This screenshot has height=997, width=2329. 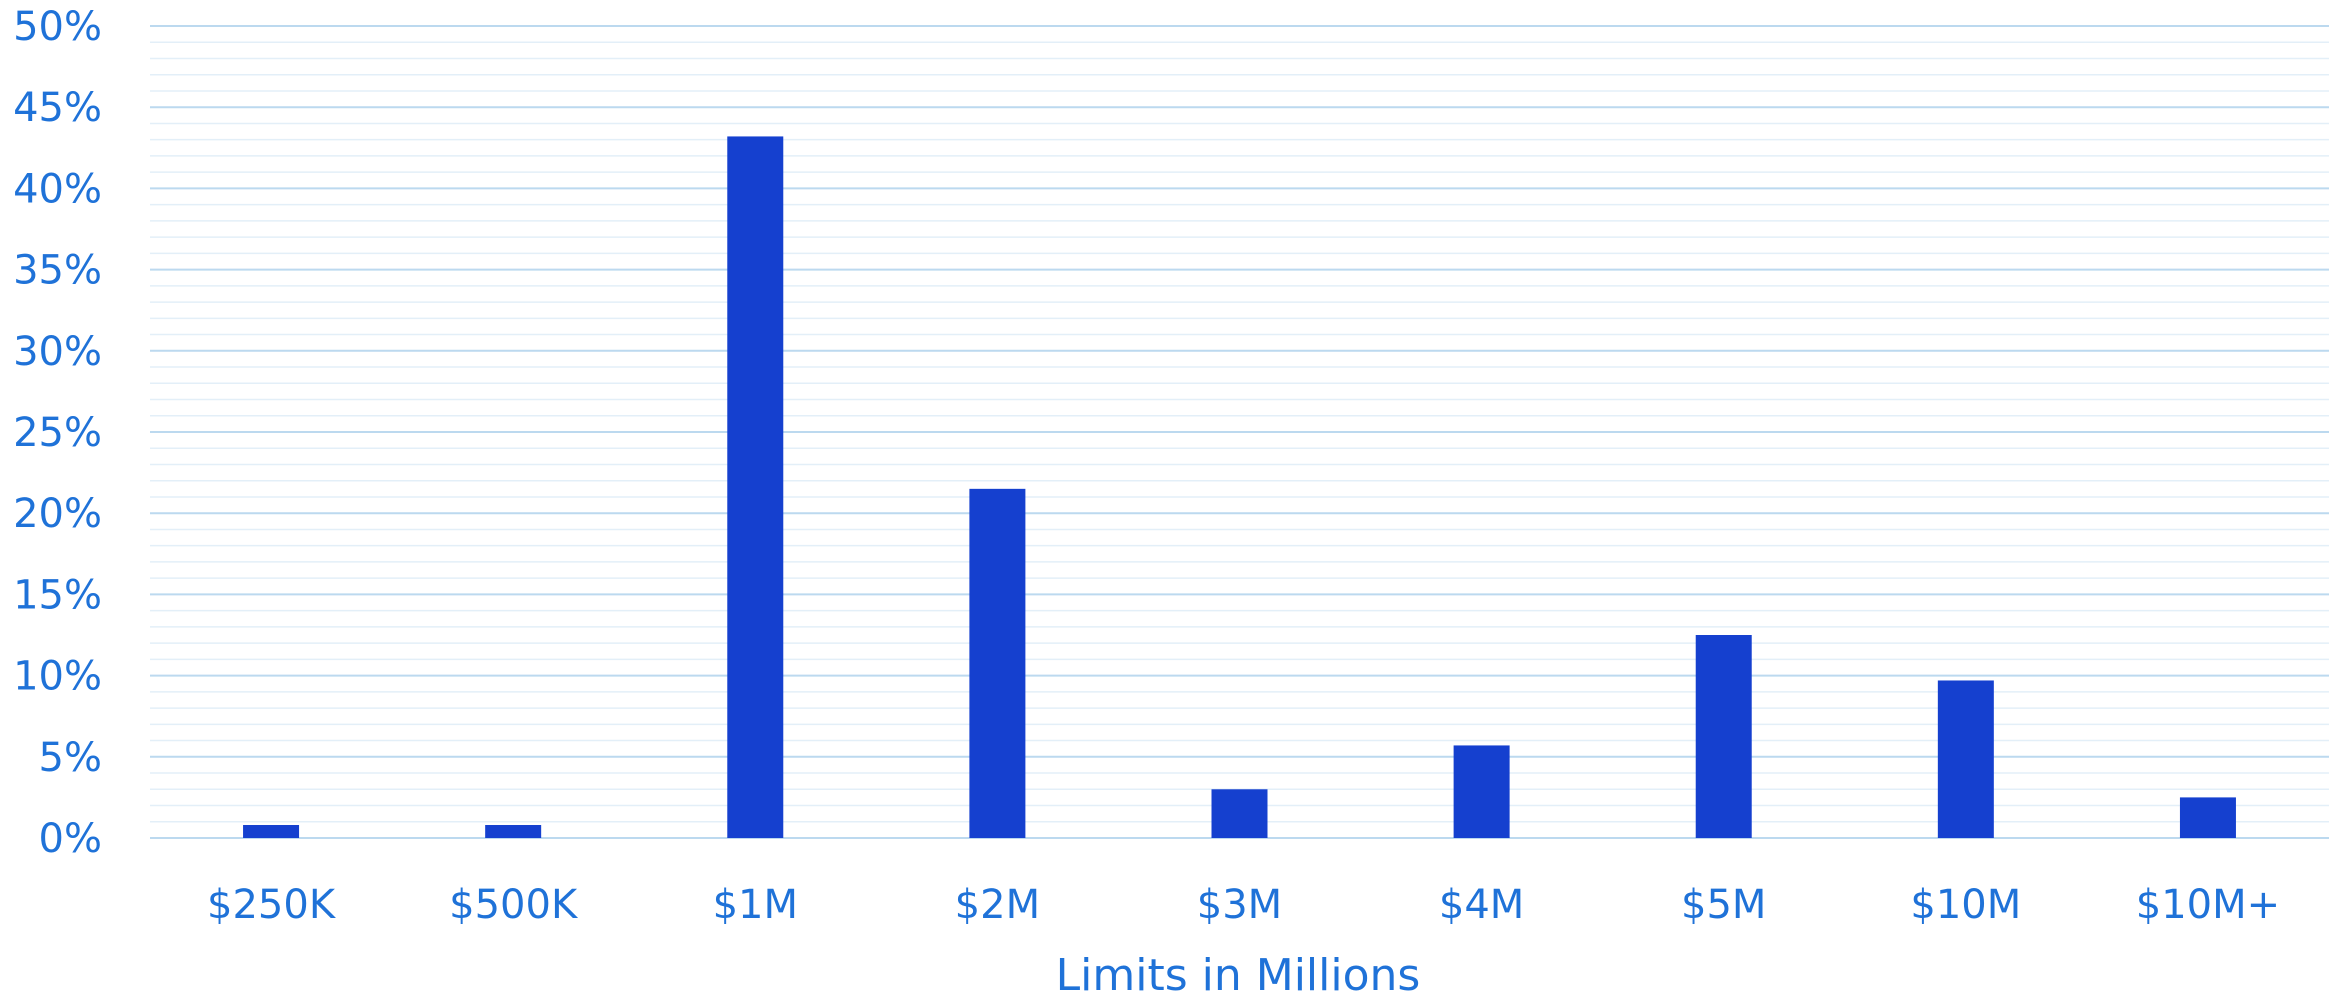 I want to click on x-axis-tick-labels: $250K $500K $1M $2M $3M $4M $5M $10M $10M+, so click(x=1243, y=905).